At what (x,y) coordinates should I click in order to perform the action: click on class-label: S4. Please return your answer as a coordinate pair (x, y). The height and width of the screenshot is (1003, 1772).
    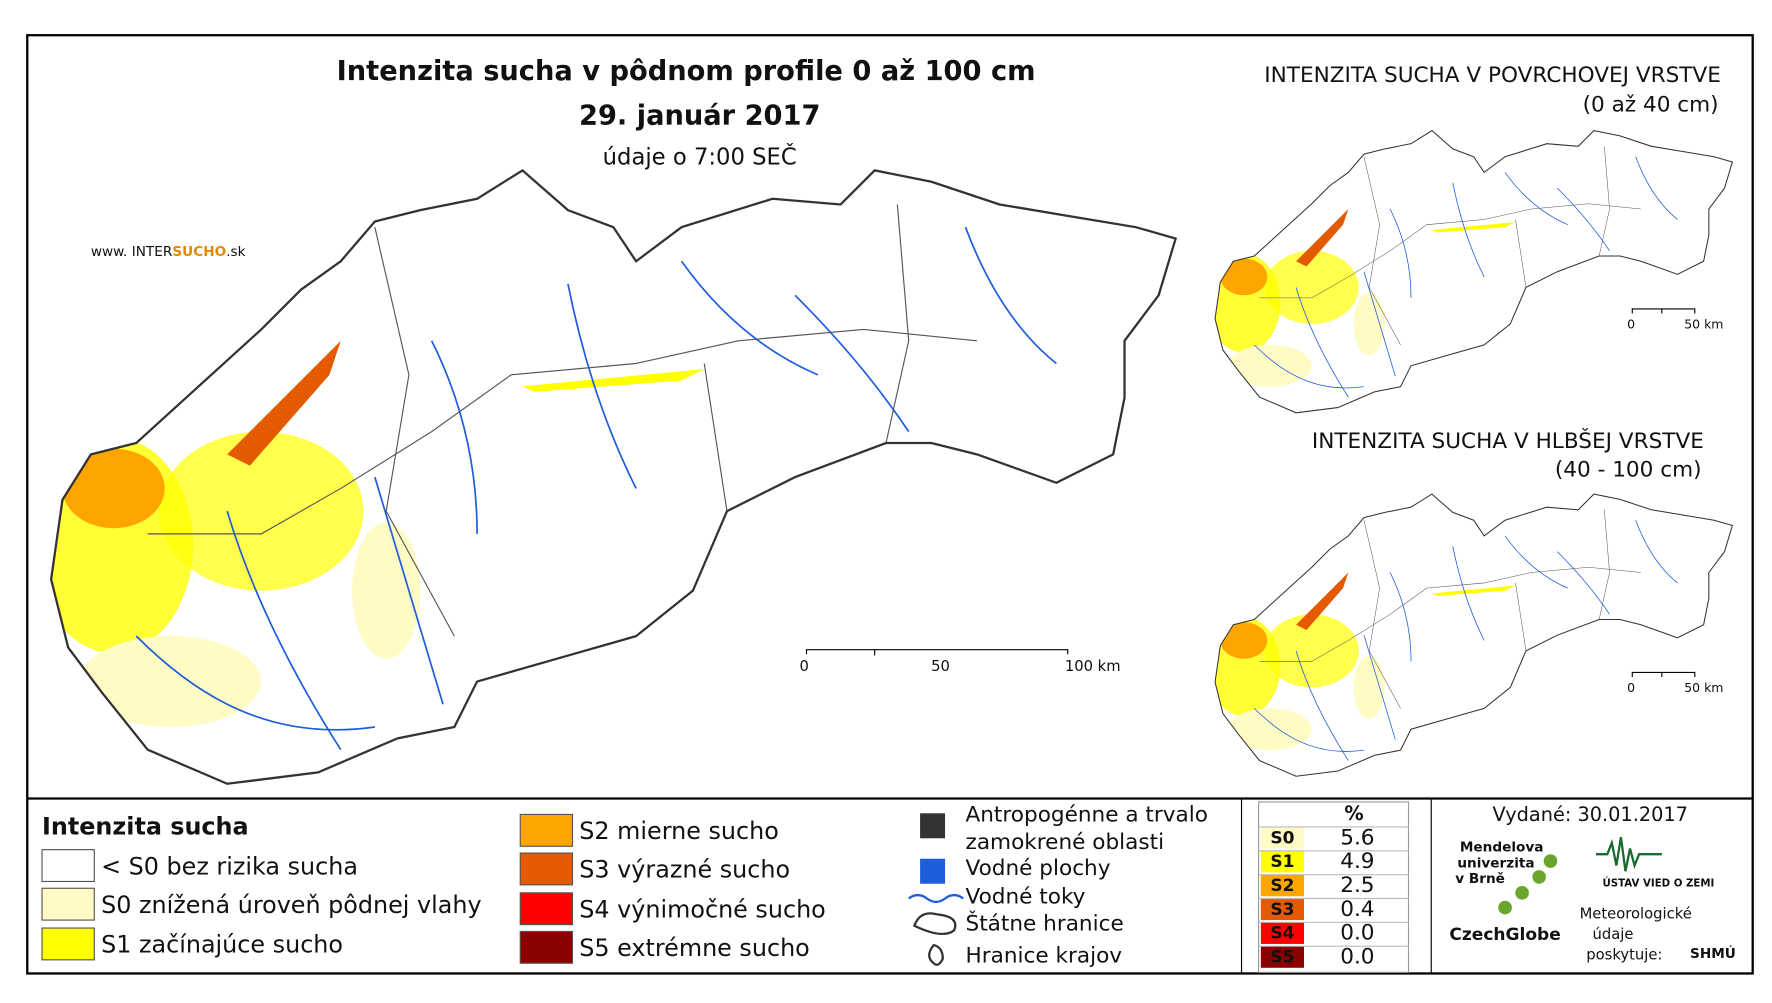
    Looking at the image, I should click on (1282, 934).